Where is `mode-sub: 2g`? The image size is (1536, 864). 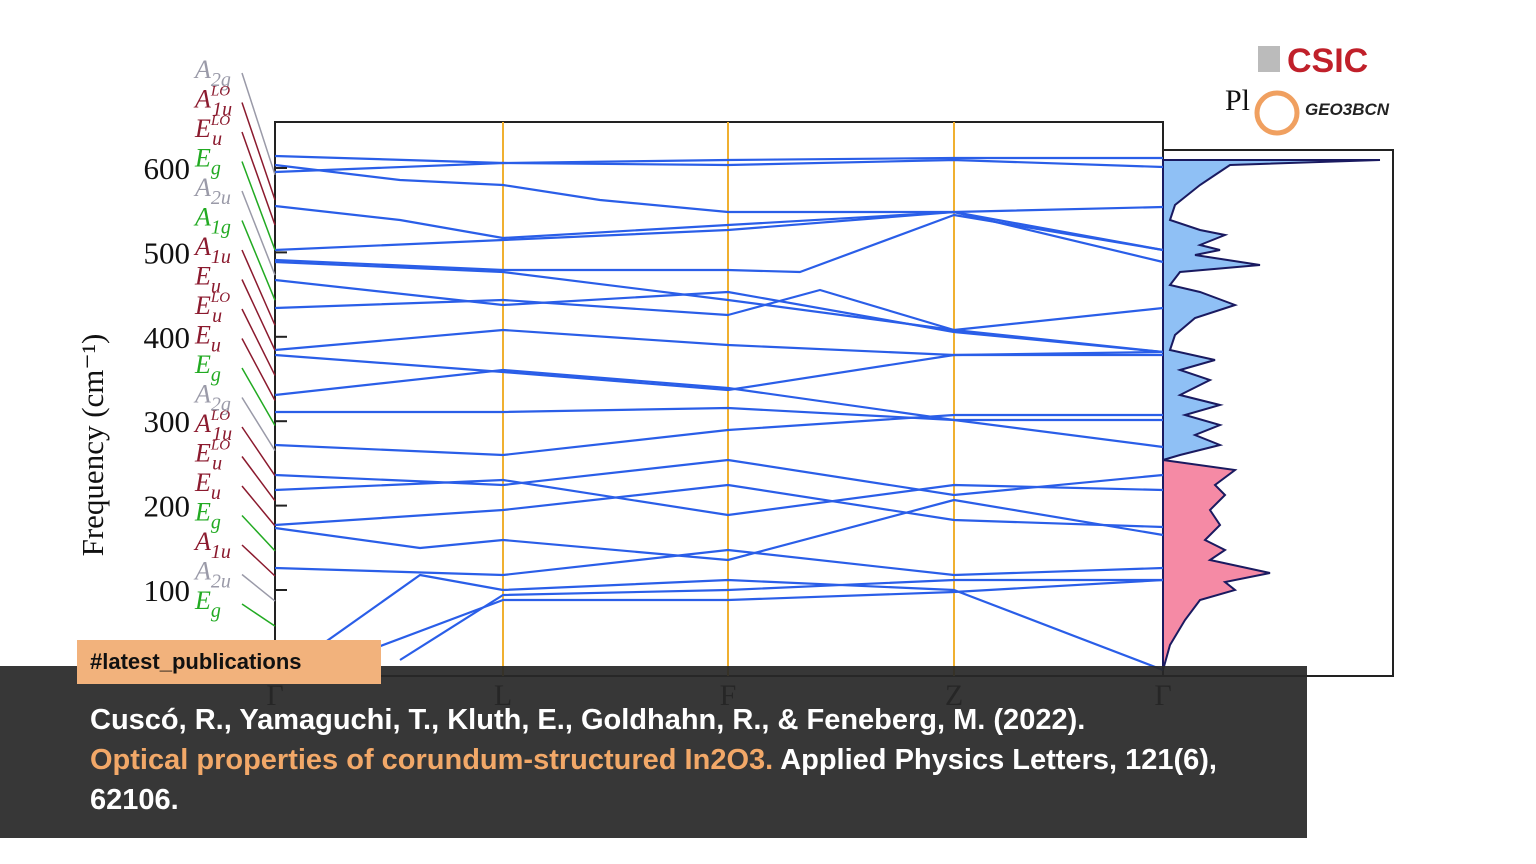 mode-sub: 2g is located at coordinates (221, 405).